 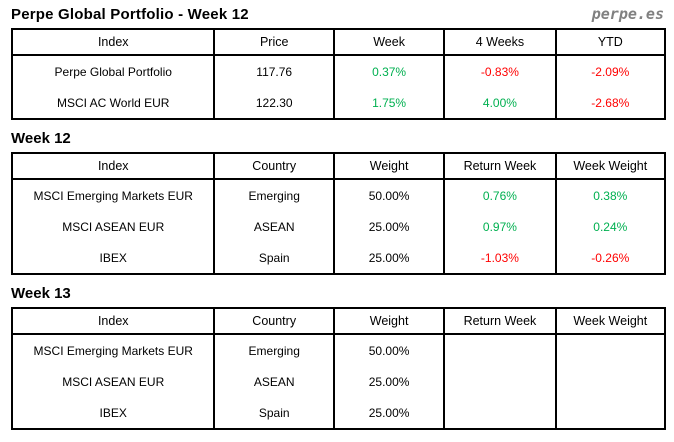 What do you see at coordinates (500, 103) in the screenshot?
I see `4weeks-return-cell: 4.00%` at bounding box center [500, 103].